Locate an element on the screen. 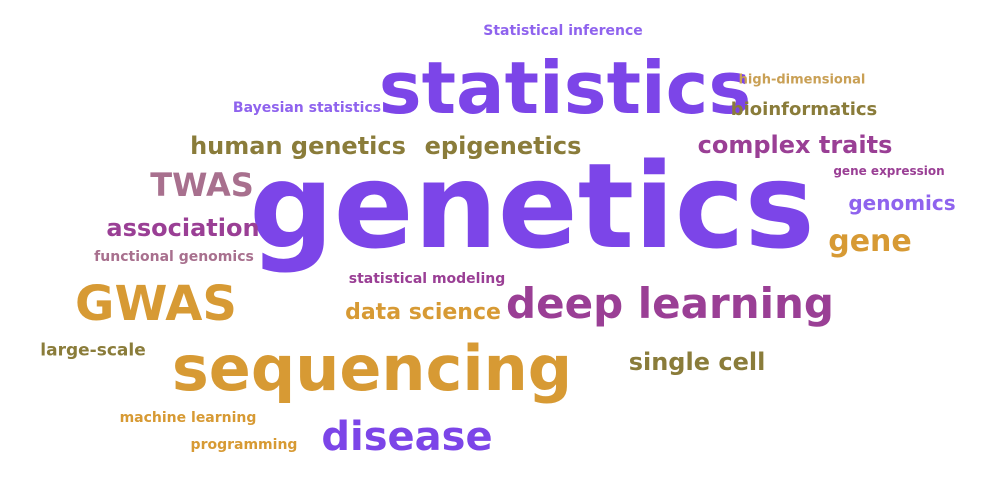  word-2: sequencing is located at coordinates (372, 368).